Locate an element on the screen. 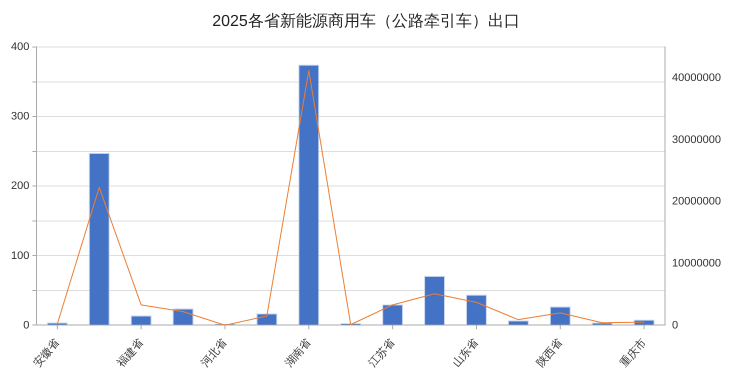  y-tick-label: 400 is located at coordinates (20, 47).